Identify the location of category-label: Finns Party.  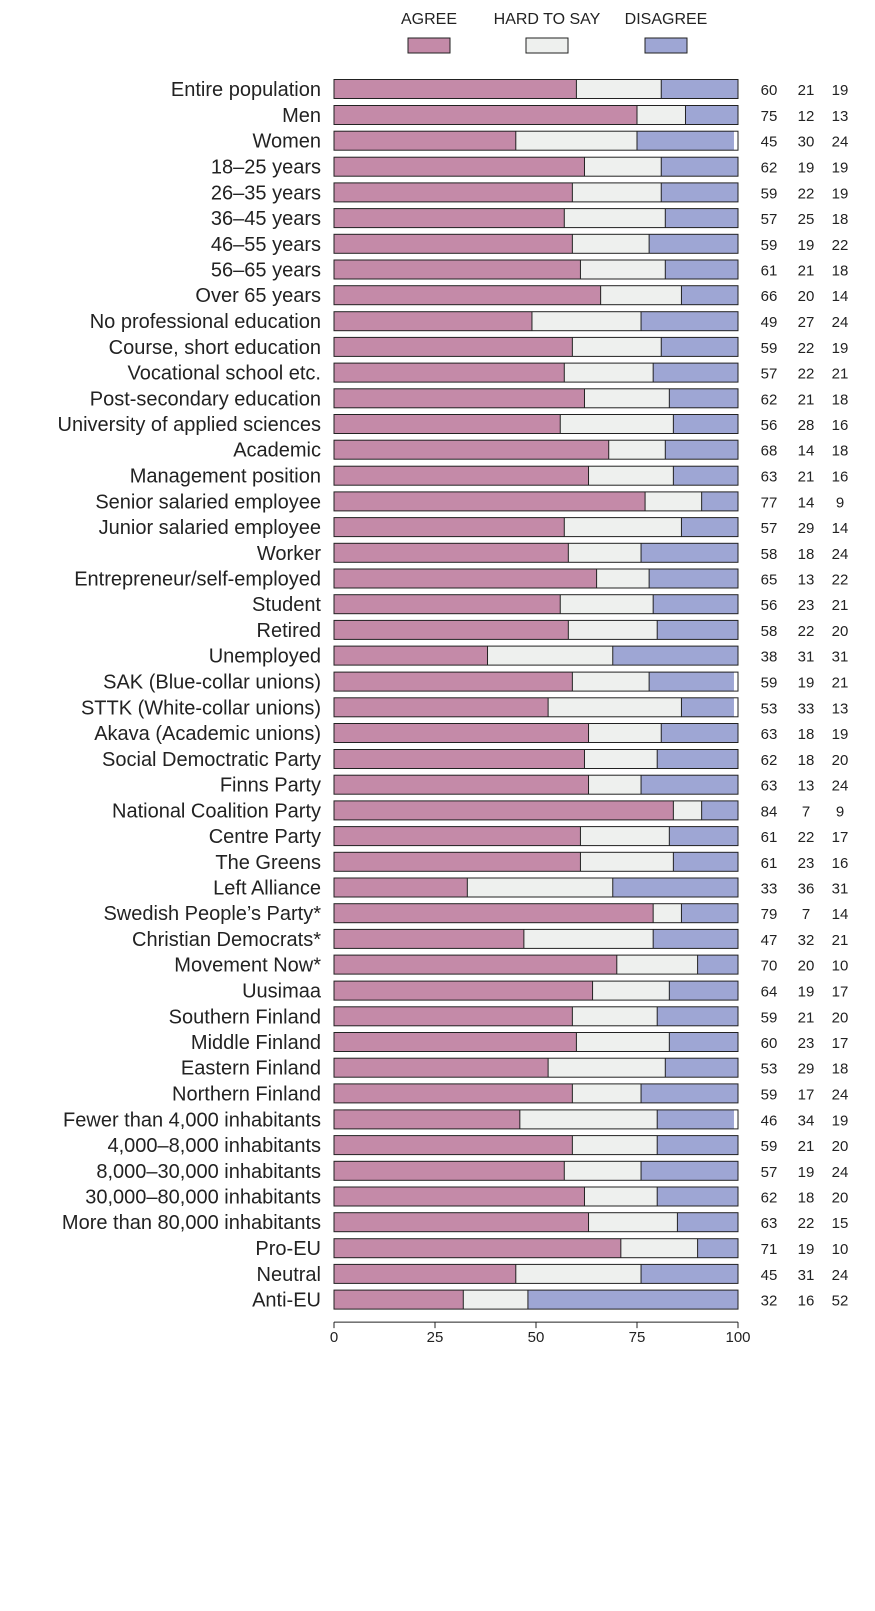
(270, 786).